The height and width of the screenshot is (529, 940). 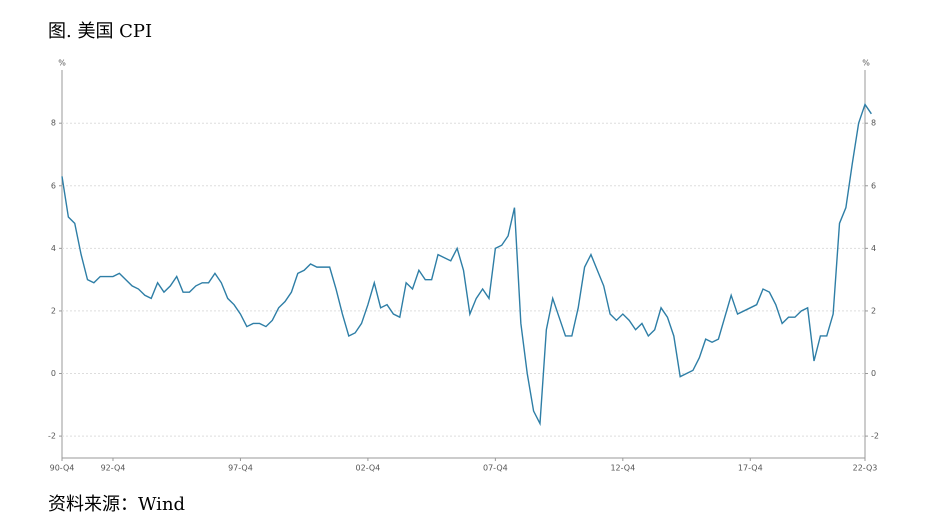 What do you see at coordinates (866, 63) in the screenshot?
I see `y2-unit: %` at bounding box center [866, 63].